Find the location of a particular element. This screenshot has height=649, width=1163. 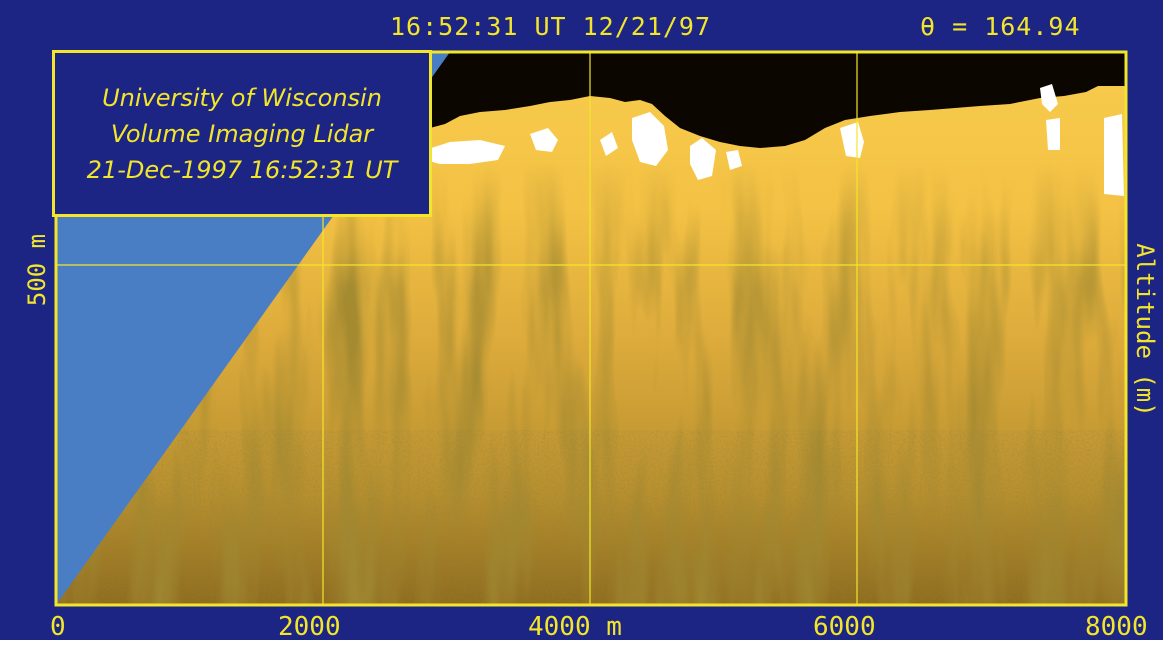

y-axis-tick-label: 500 m is located at coordinates (37, 270).